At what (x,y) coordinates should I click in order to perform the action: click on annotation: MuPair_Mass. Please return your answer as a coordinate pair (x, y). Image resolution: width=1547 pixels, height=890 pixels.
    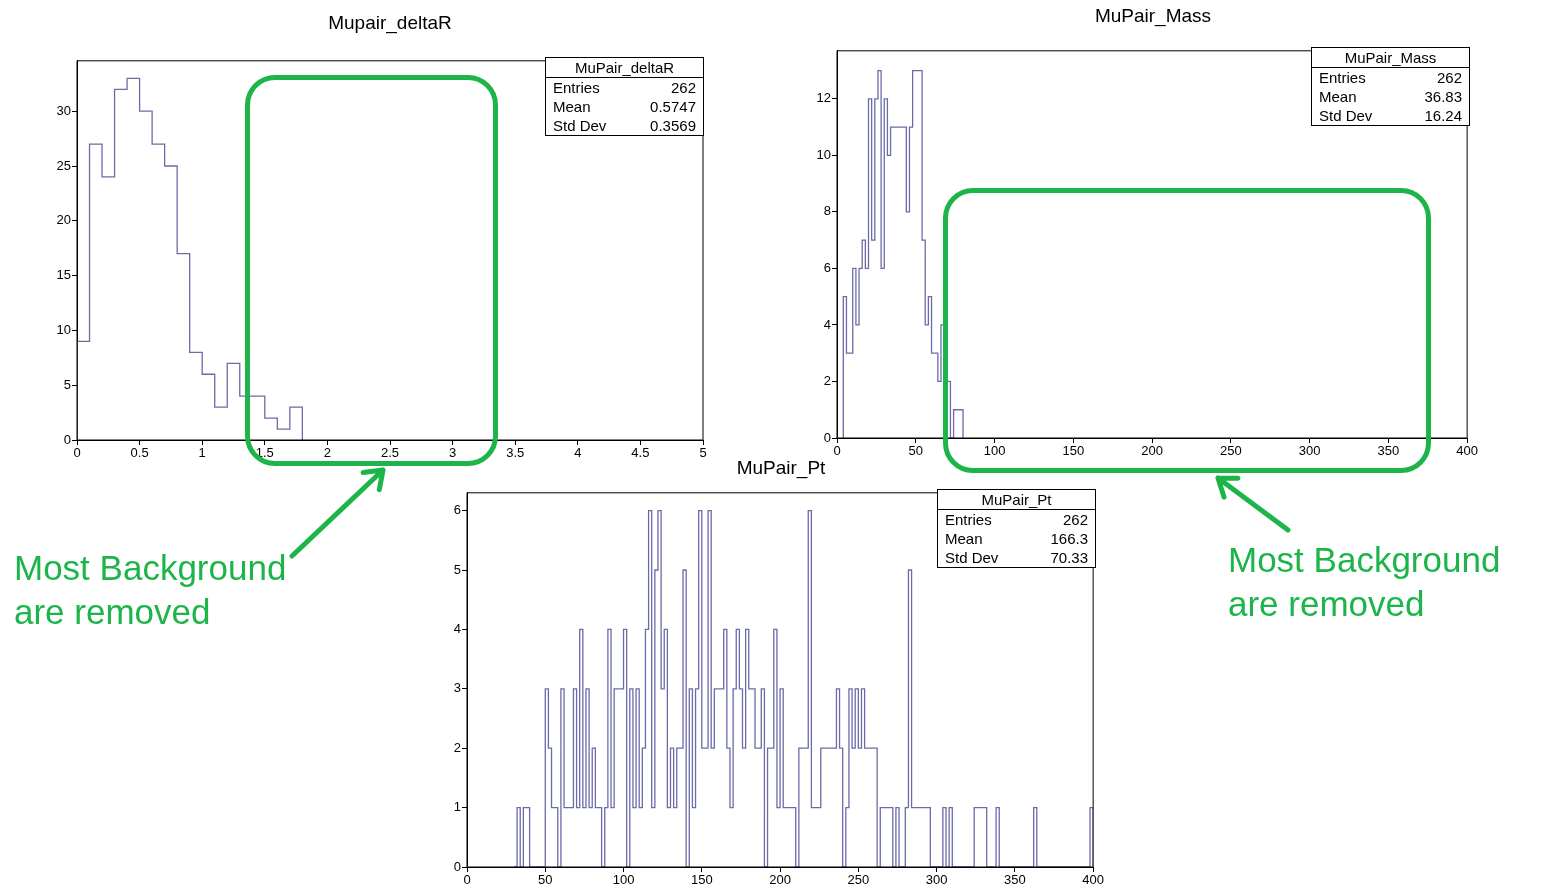
    Looking at the image, I should click on (1390, 58).